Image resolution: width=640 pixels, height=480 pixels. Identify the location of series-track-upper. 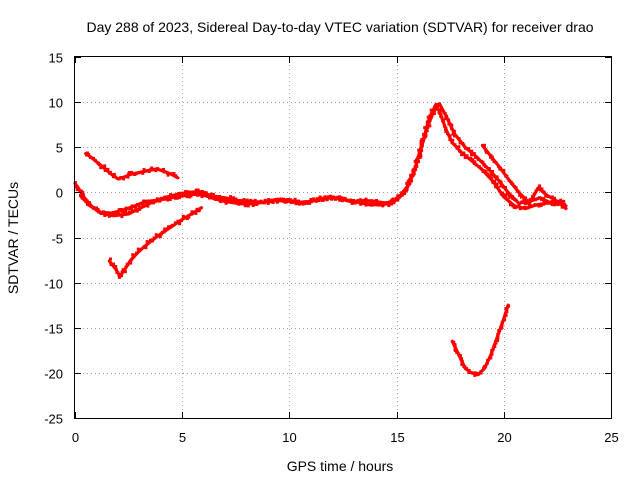
(132, 166).